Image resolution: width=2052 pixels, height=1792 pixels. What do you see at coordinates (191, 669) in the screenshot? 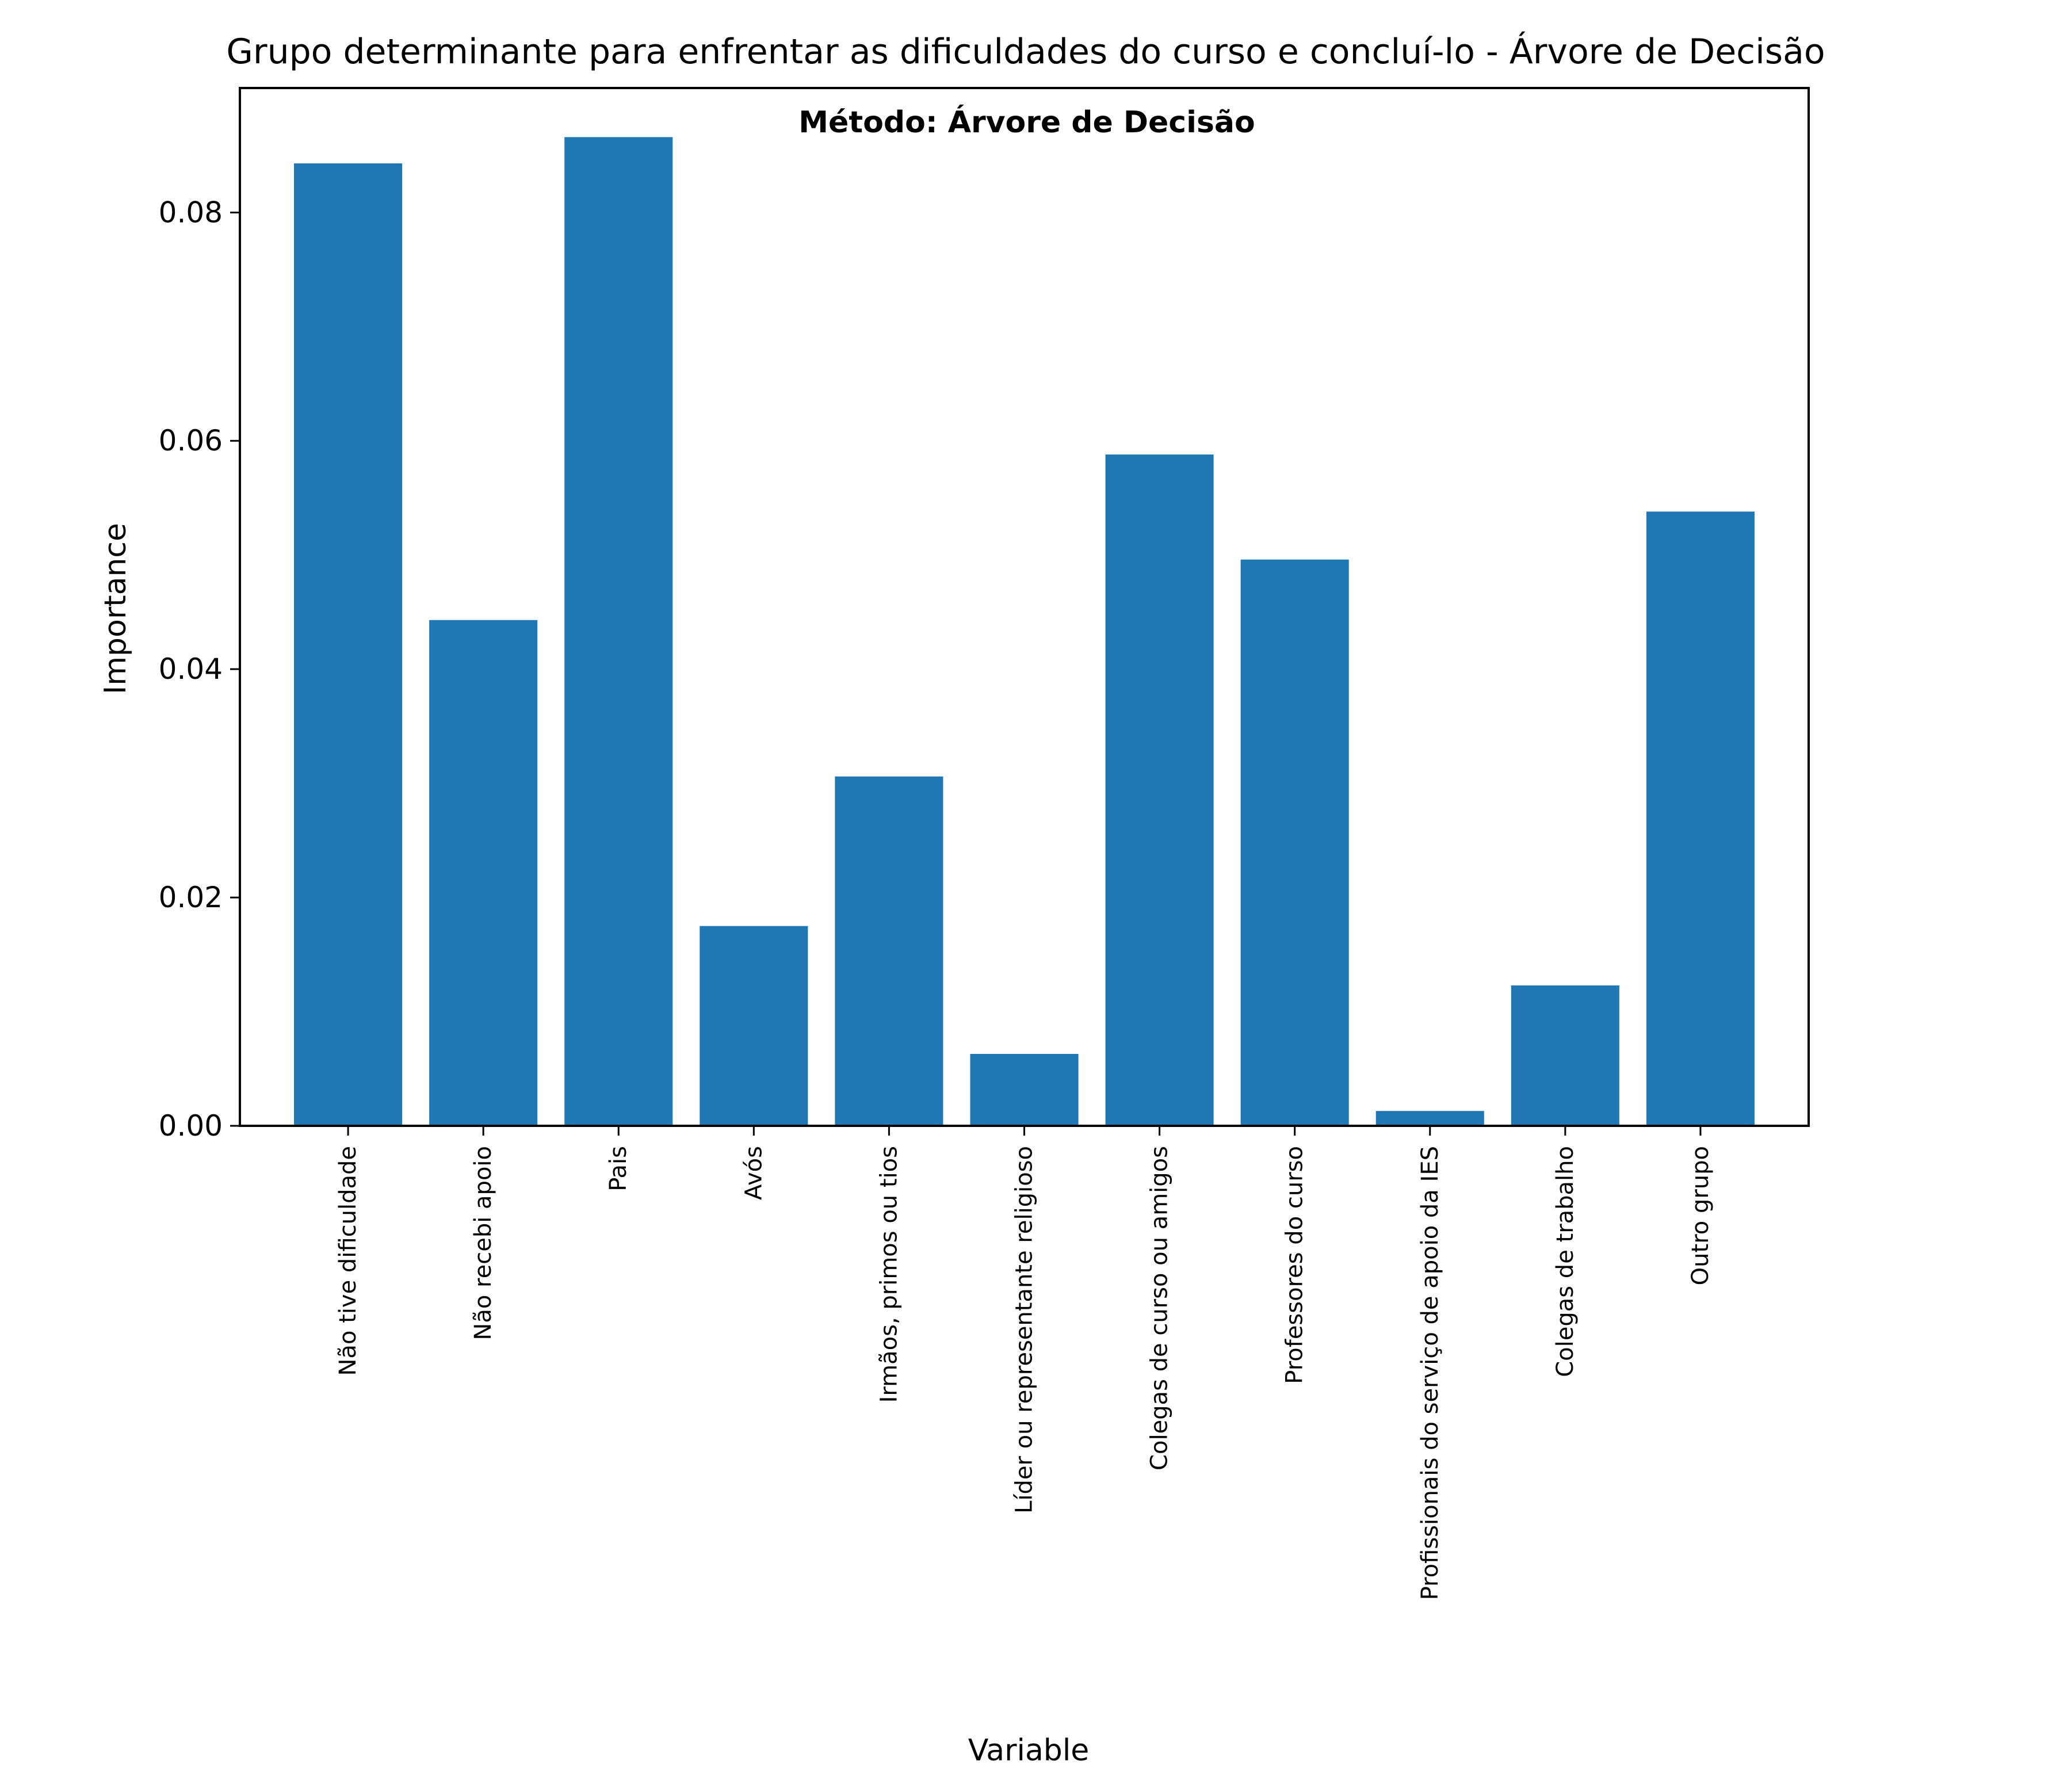
I see `y-tick-label: 0.04` at bounding box center [191, 669].